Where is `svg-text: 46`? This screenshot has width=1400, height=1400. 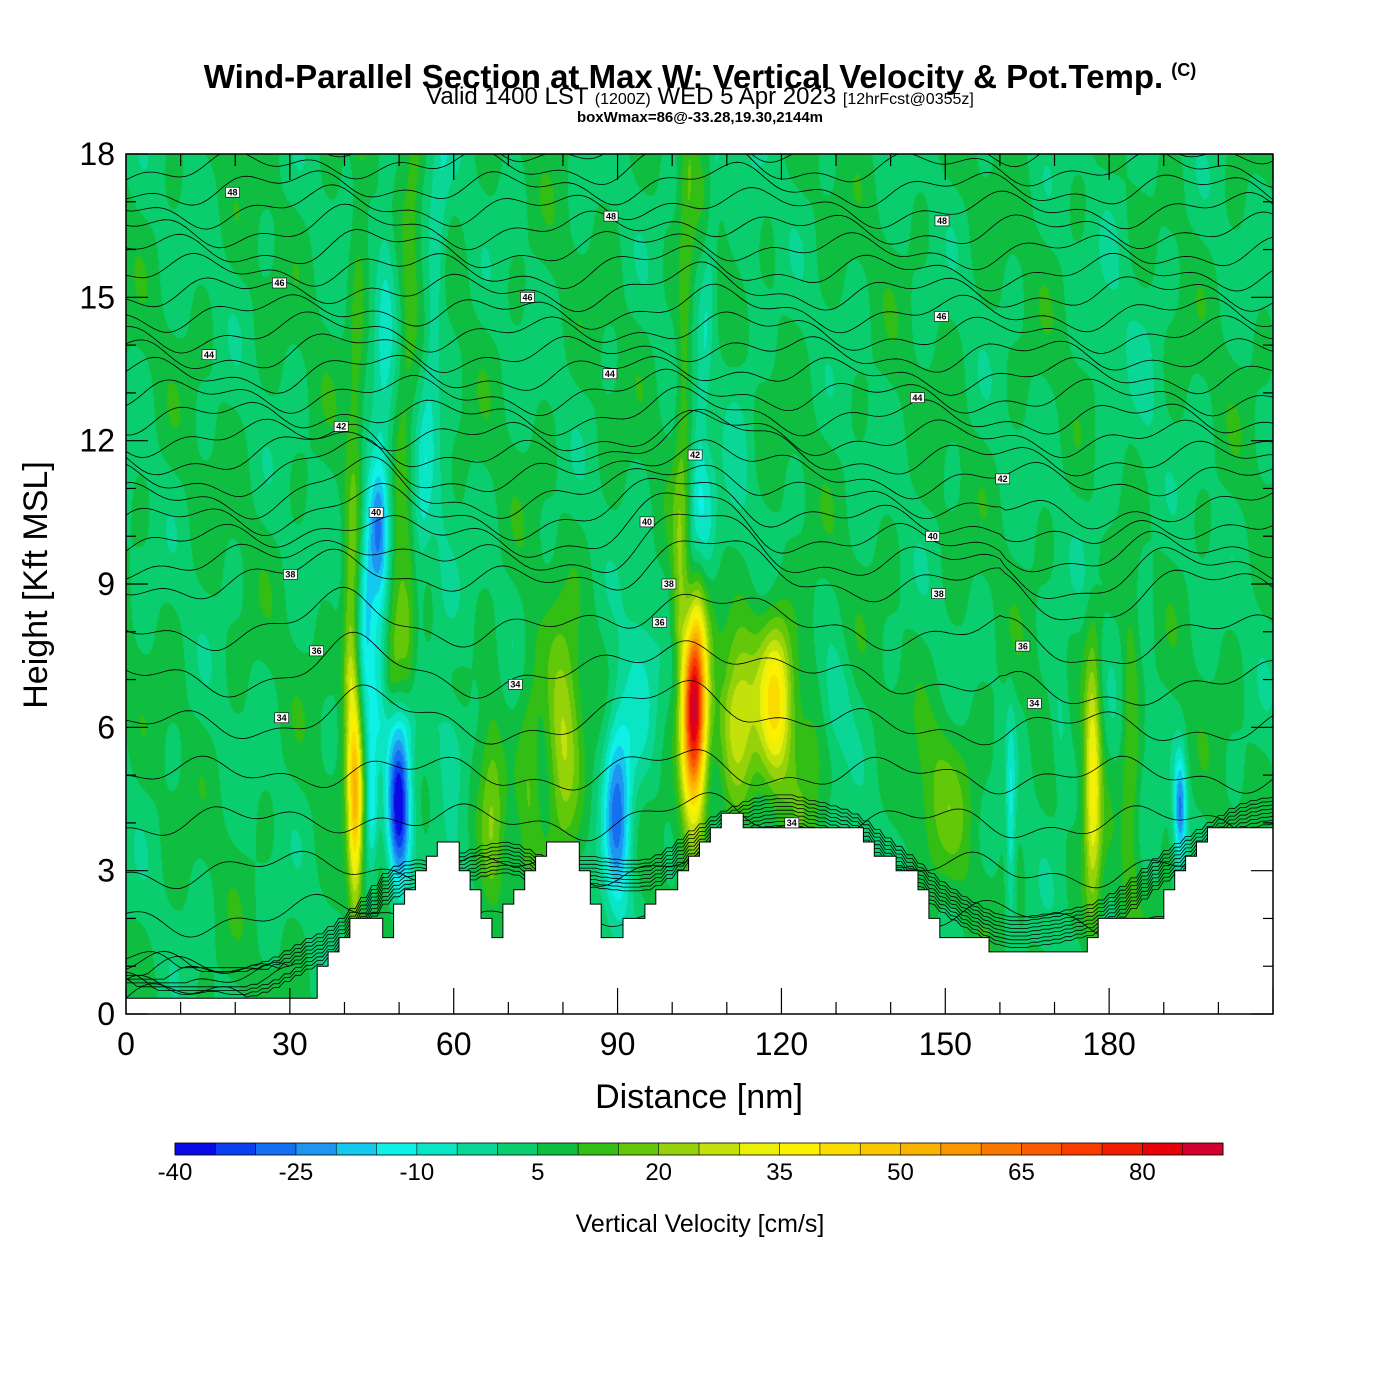
svg-text: 46 is located at coordinates (279, 283).